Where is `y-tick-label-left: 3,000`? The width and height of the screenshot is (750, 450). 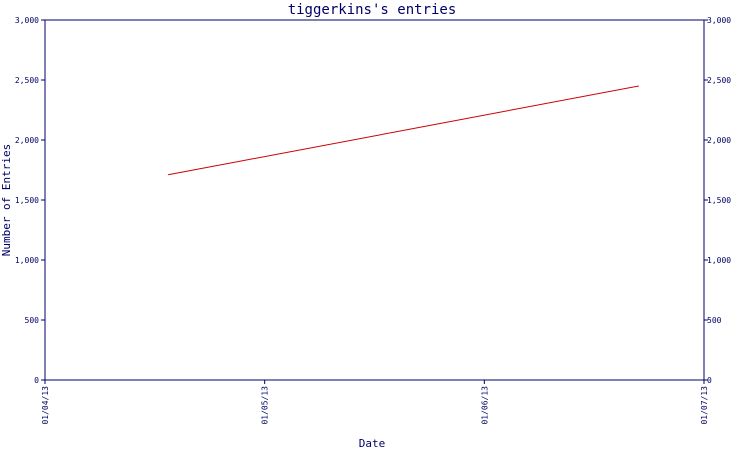 y-tick-label-left: 3,000 is located at coordinates (27, 20).